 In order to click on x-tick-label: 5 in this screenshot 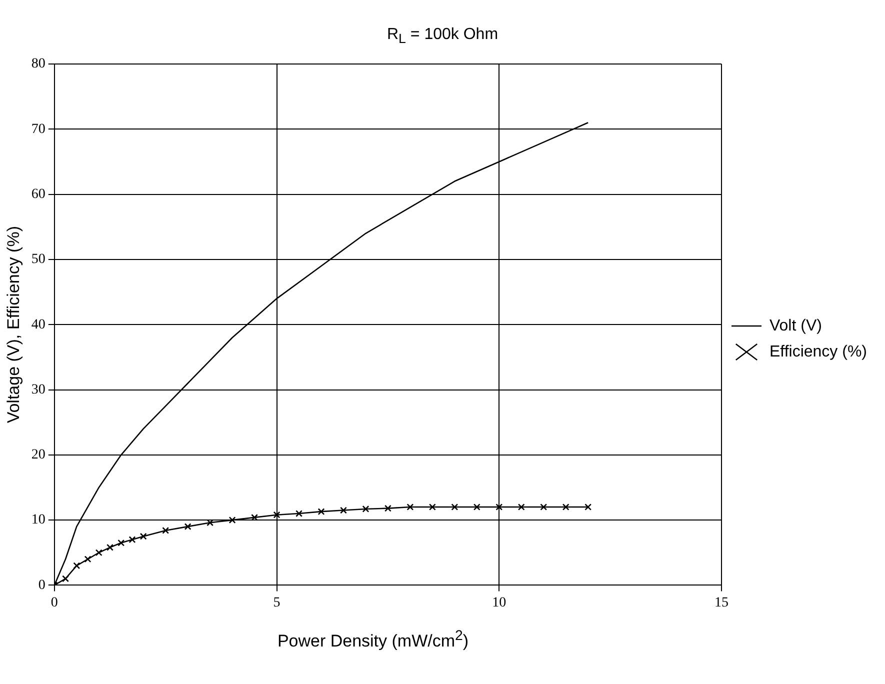, I will do `click(276, 602)`.